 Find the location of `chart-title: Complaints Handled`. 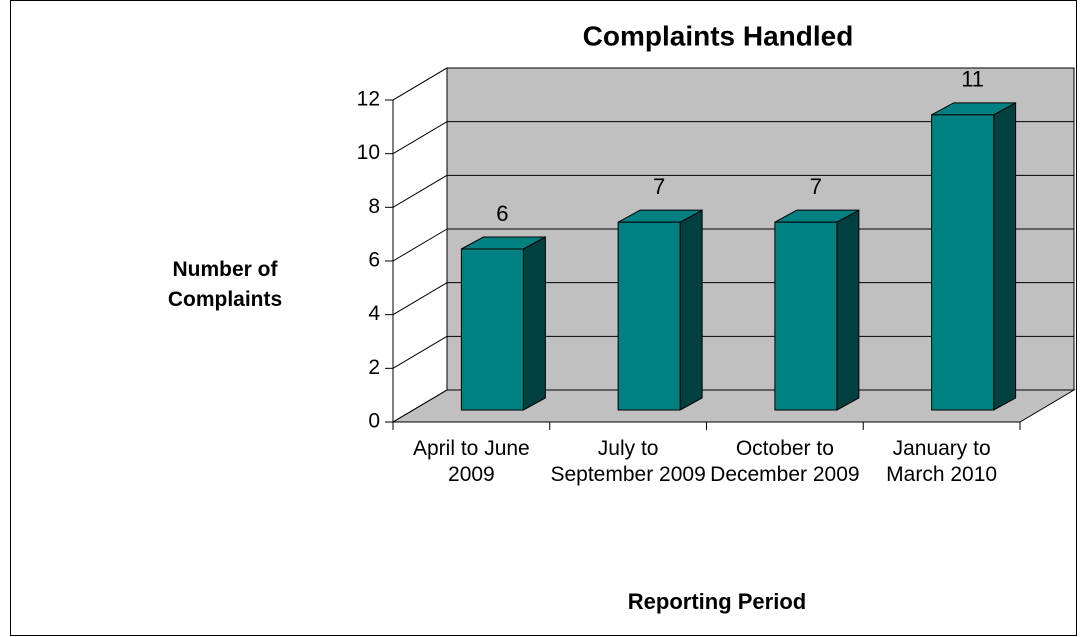

chart-title: Complaints Handled is located at coordinates (718, 35).